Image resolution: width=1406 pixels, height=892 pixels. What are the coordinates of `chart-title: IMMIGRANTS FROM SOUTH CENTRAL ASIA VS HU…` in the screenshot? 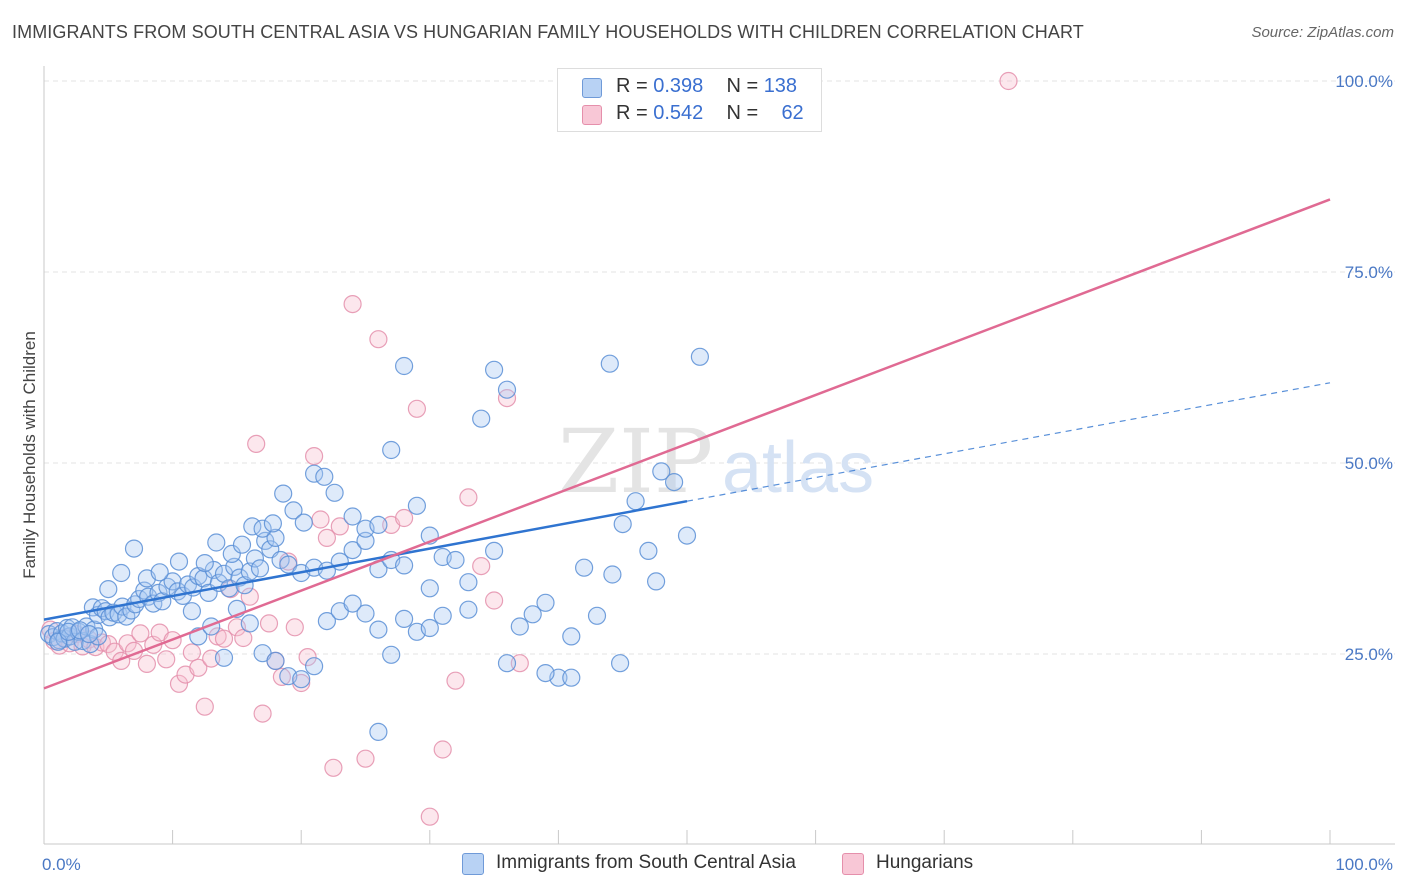 It's located at (548, 32).